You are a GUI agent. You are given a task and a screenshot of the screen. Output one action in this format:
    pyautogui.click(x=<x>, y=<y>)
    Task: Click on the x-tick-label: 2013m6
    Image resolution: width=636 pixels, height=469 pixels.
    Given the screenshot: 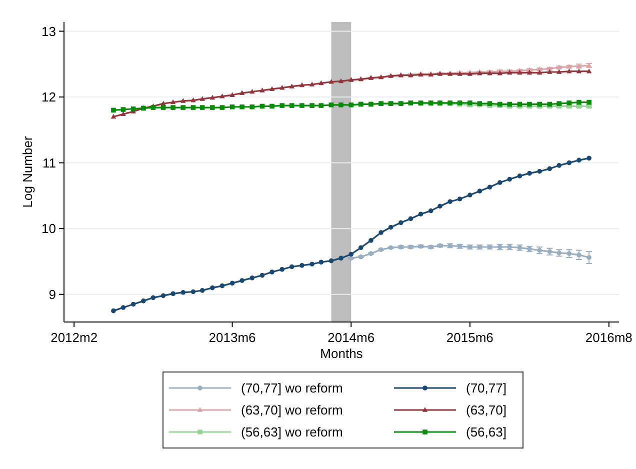 What is the action you would take?
    pyautogui.click(x=232, y=337)
    